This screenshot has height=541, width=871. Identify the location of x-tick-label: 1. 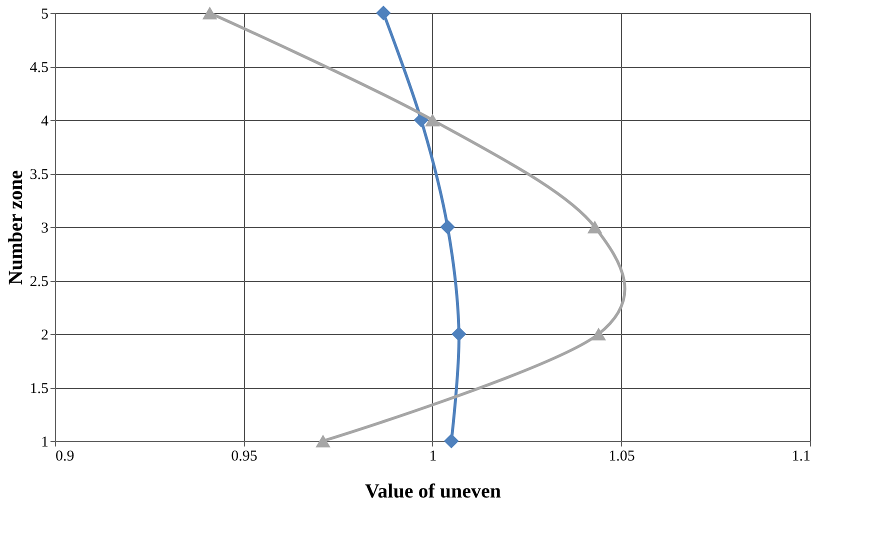
(433, 456).